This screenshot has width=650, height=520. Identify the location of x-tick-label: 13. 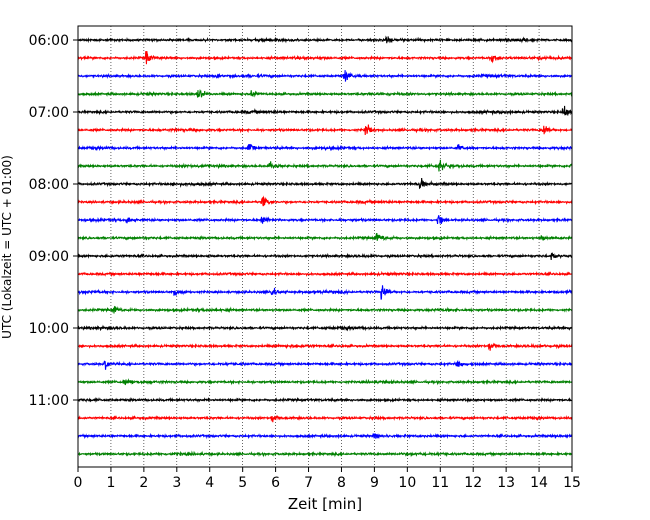
(506, 483).